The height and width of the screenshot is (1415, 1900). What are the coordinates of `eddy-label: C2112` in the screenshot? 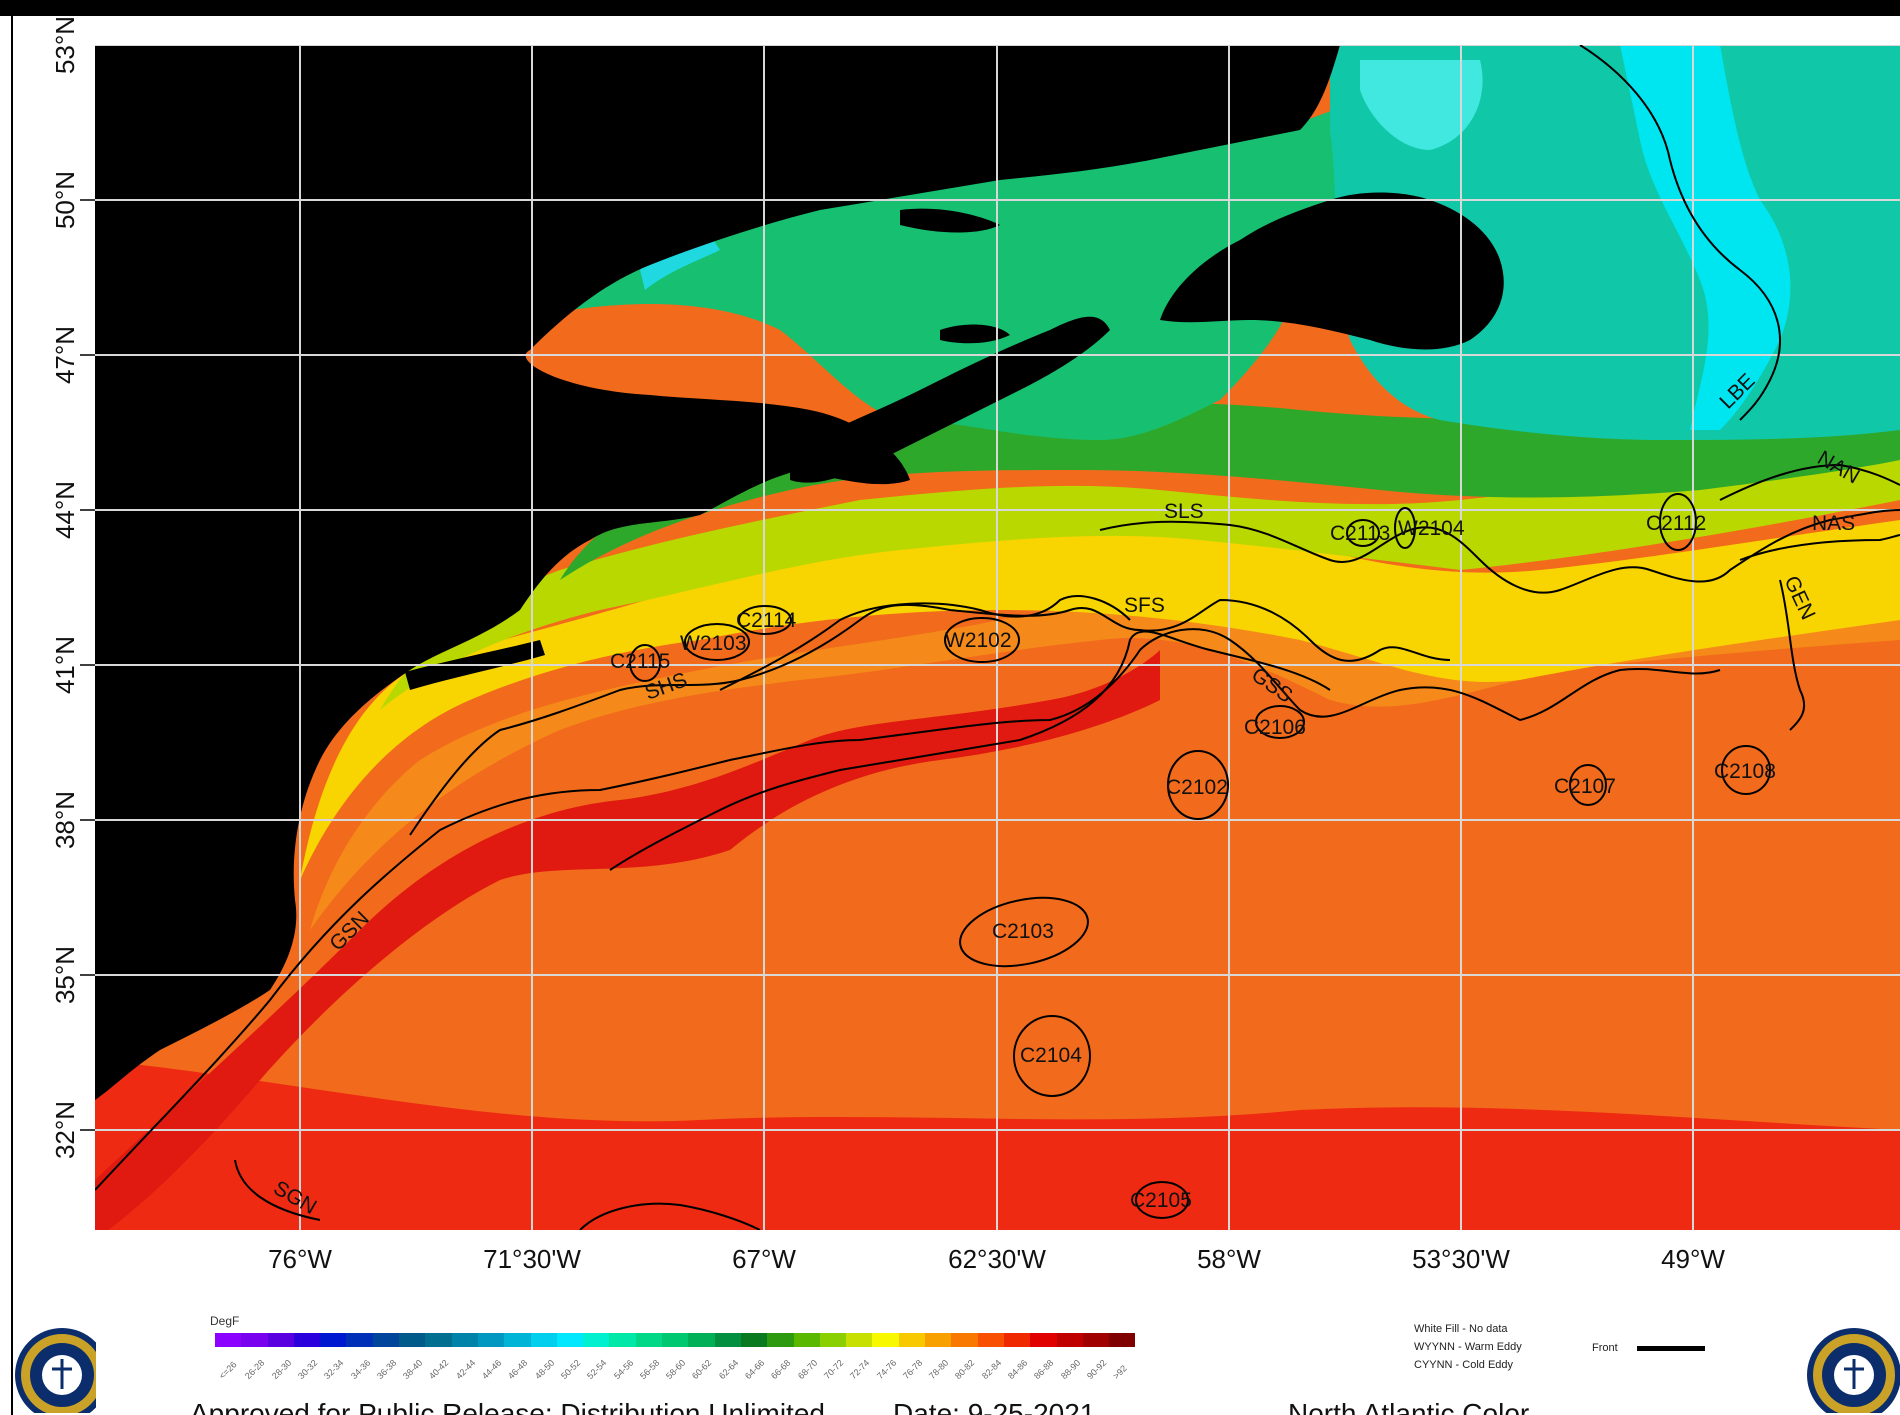 It's located at (1676, 523).